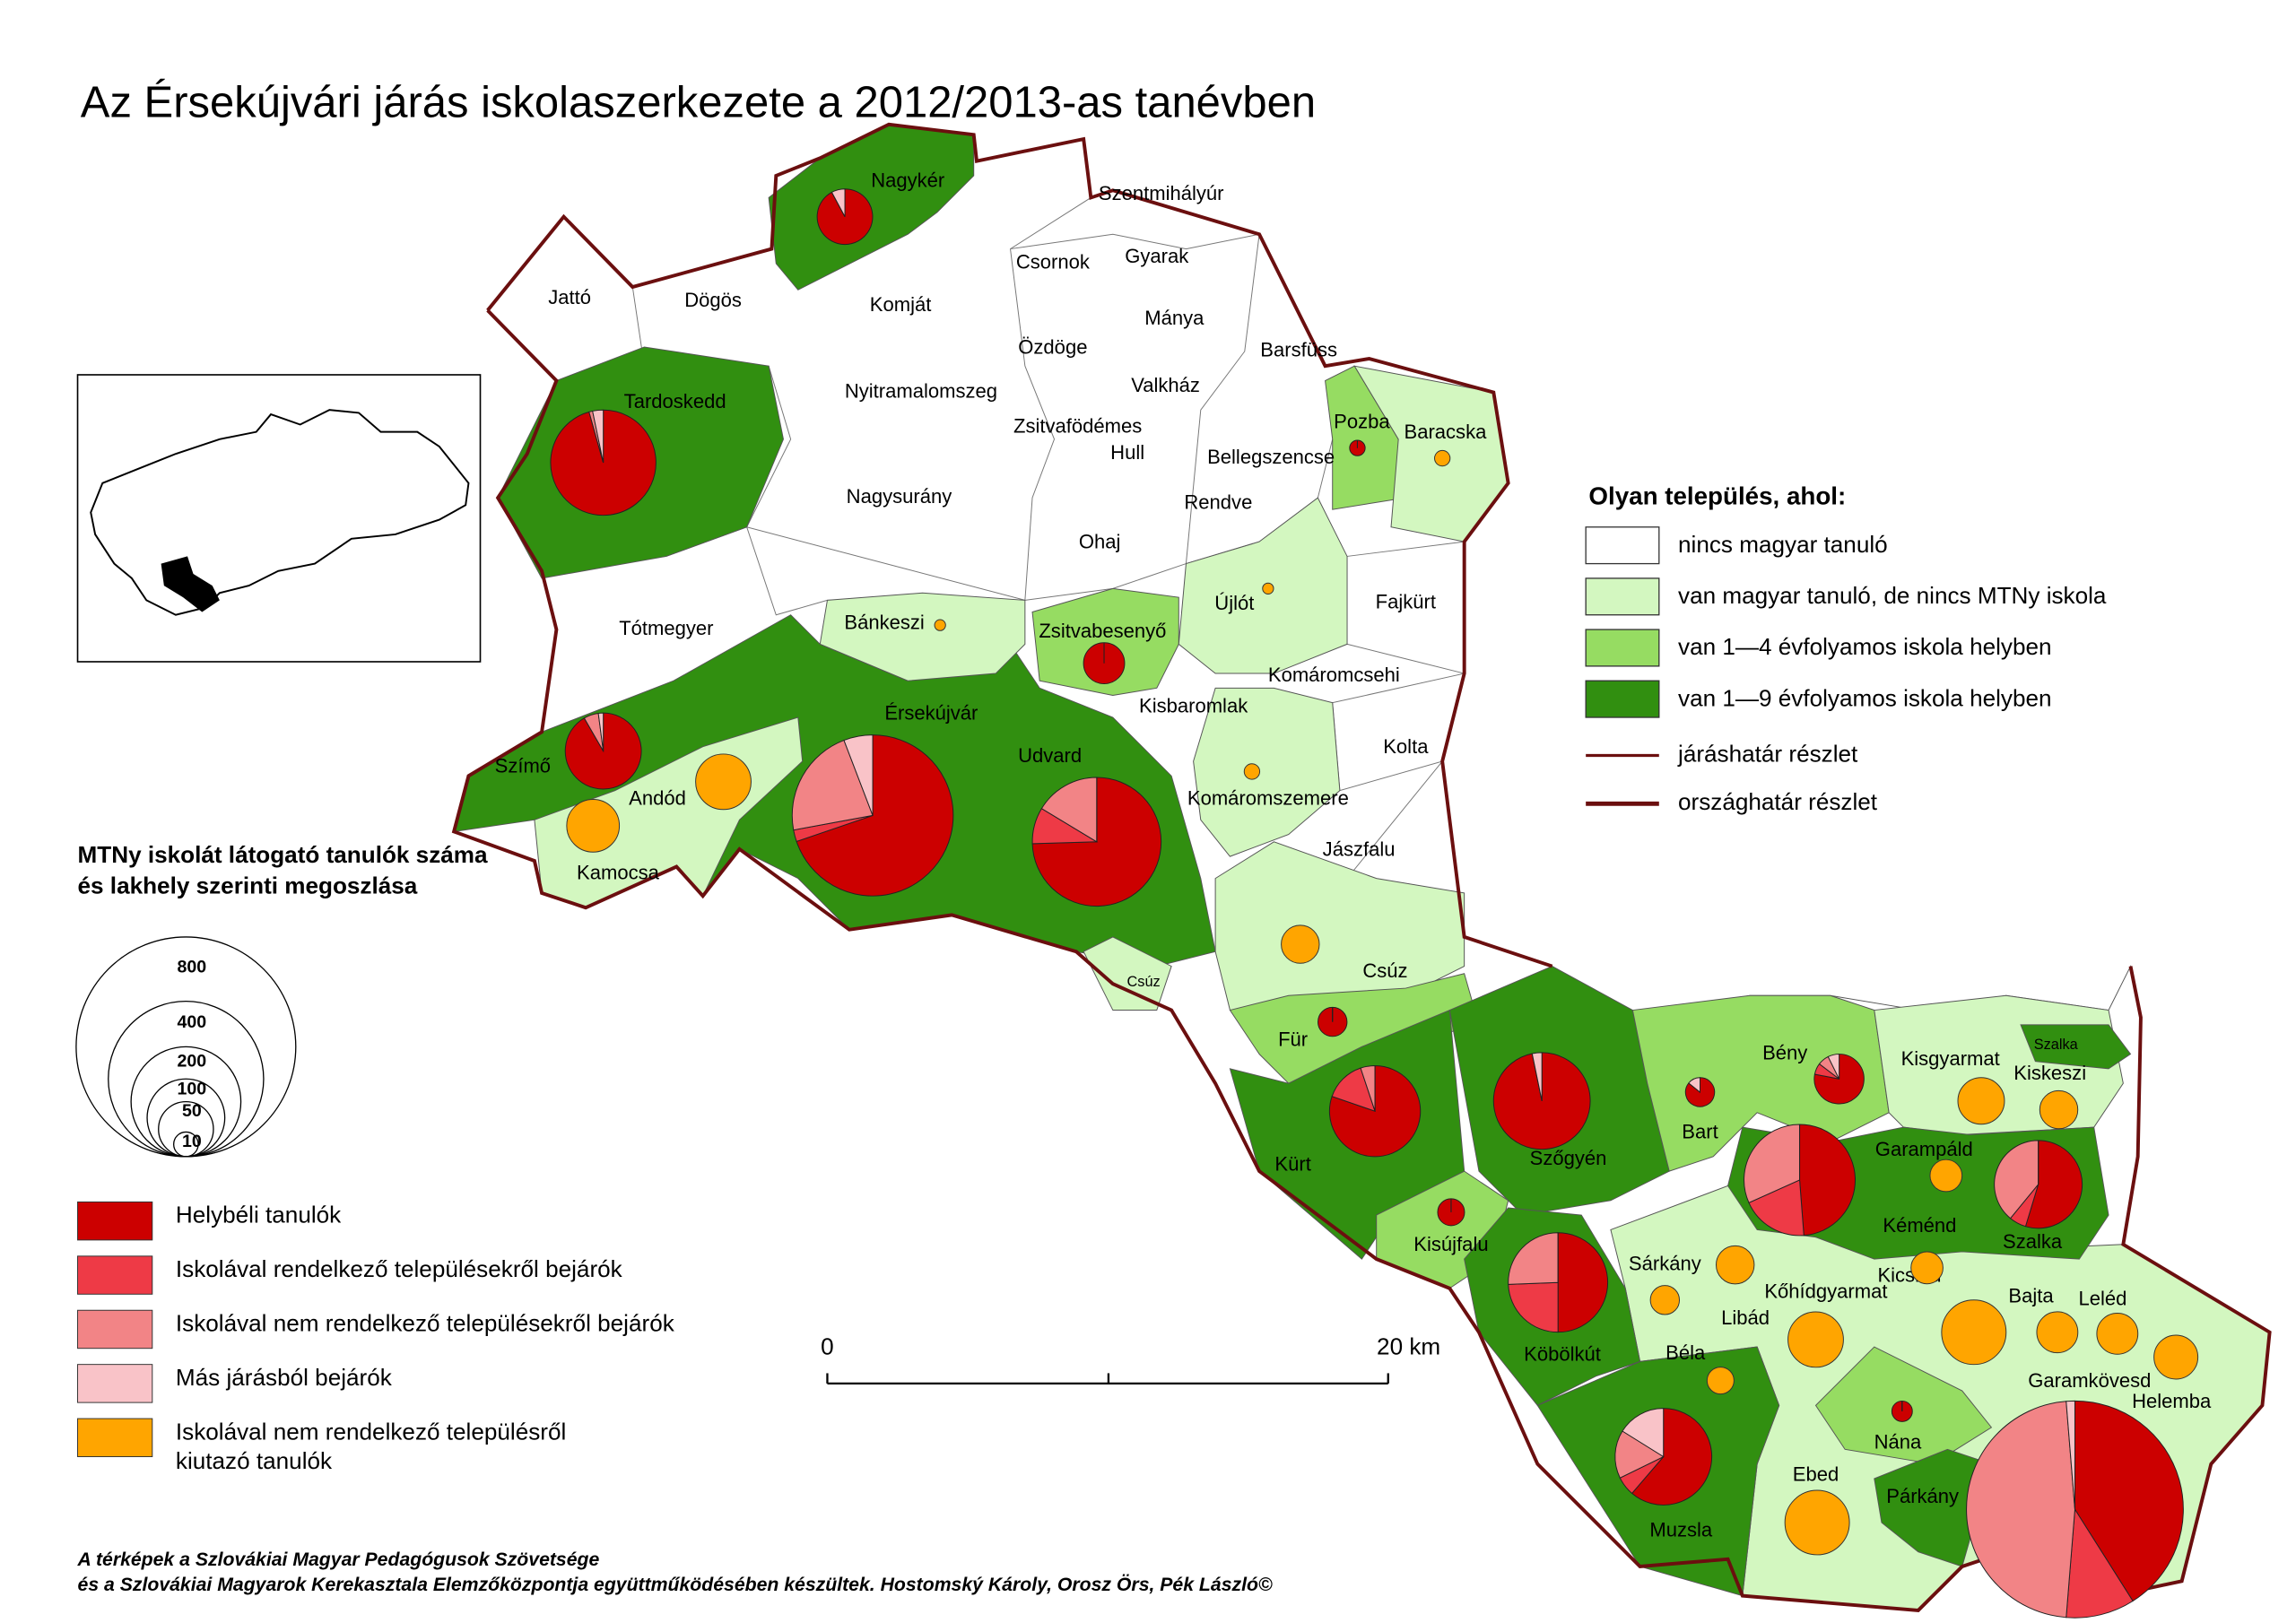 This screenshot has width=2296, height=1623. What do you see at coordinates (1685, 1352) in the screenshot?
I see `place-label: Béla` at bounding box center [1685, 1352].